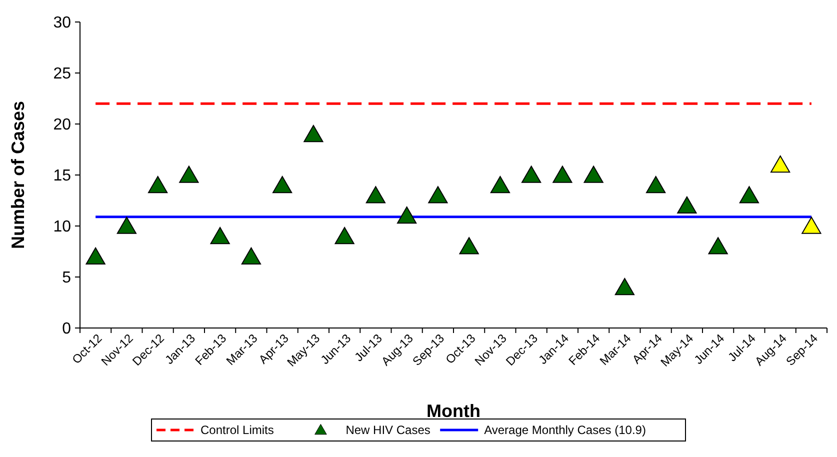  What do you see at coordinates (62, 74) in the screenshot?
I see `y-tick-label: 25` at bounding box center [62, 74].